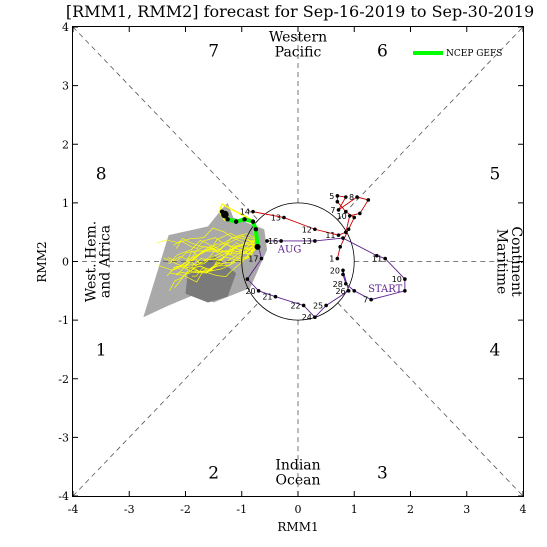  I want to click on y-tick-label: -4, so click(63, 496).